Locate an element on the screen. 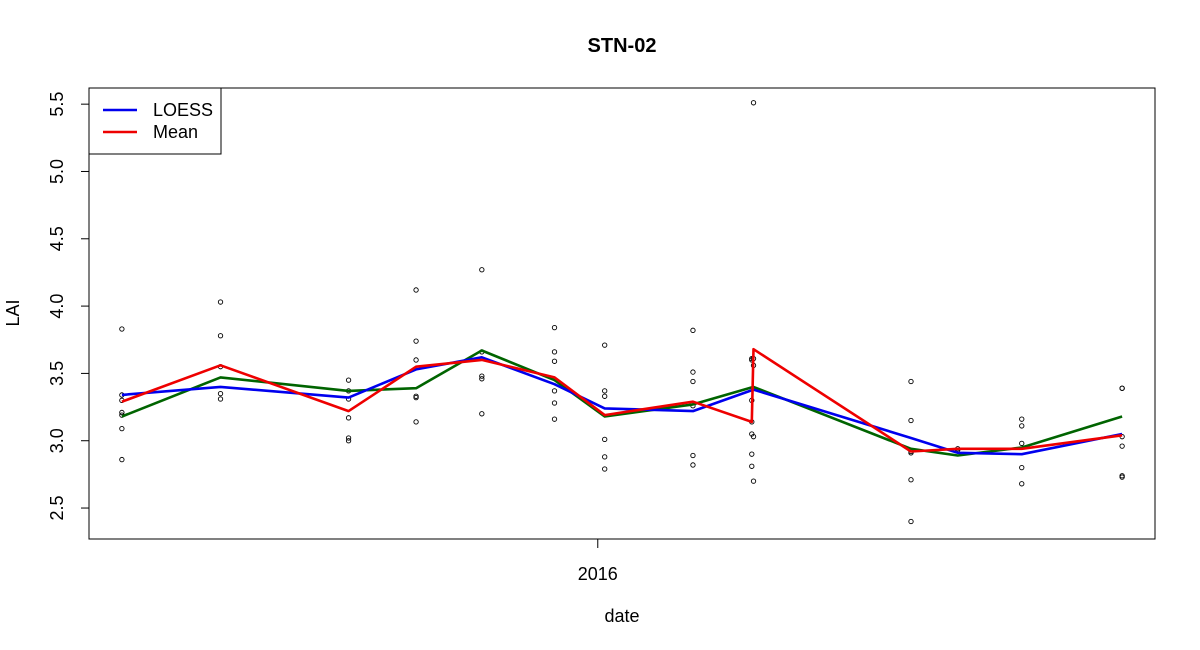 This screenshot has height=650, width=1200. chart-title: STN-02 is located at coordinates (622, 46).